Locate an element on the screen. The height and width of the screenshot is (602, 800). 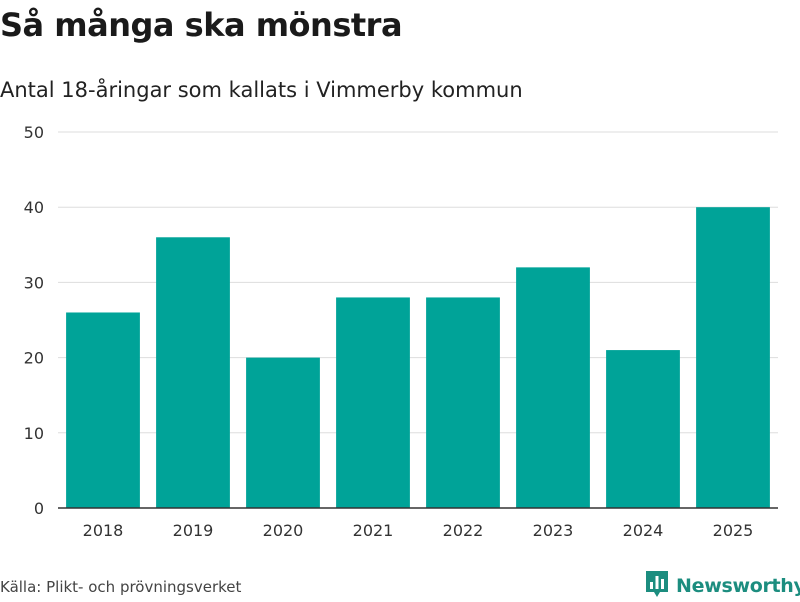
brand-name: Newsworthy is located at coordinates (738, 586).